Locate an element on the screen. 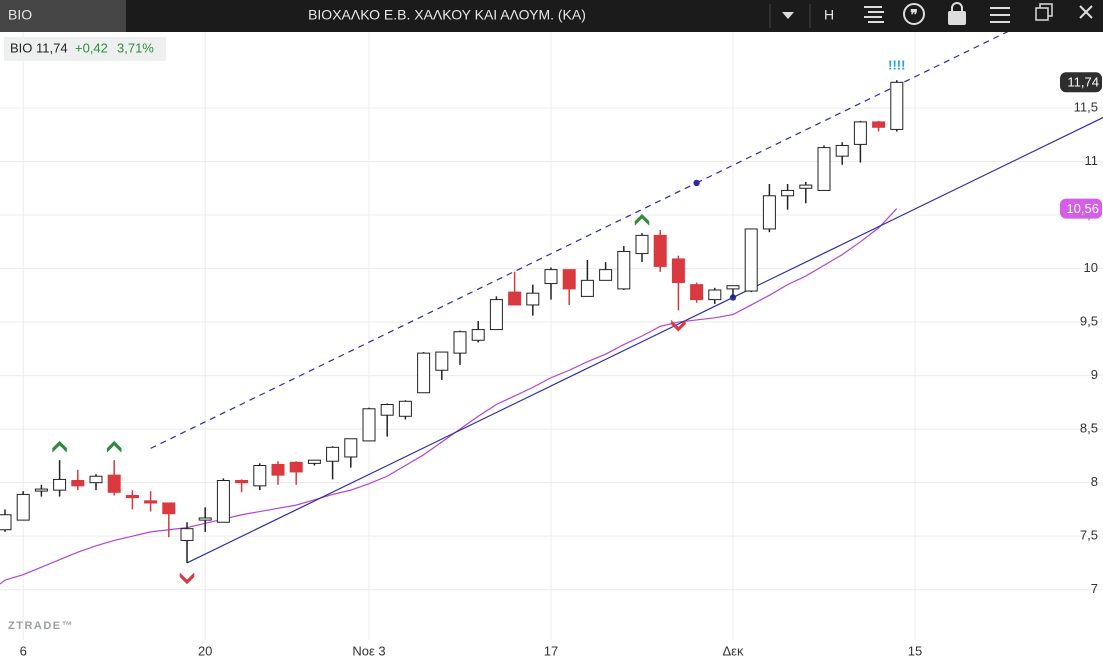  hamburger-button is located at coordinates (1000, 15).